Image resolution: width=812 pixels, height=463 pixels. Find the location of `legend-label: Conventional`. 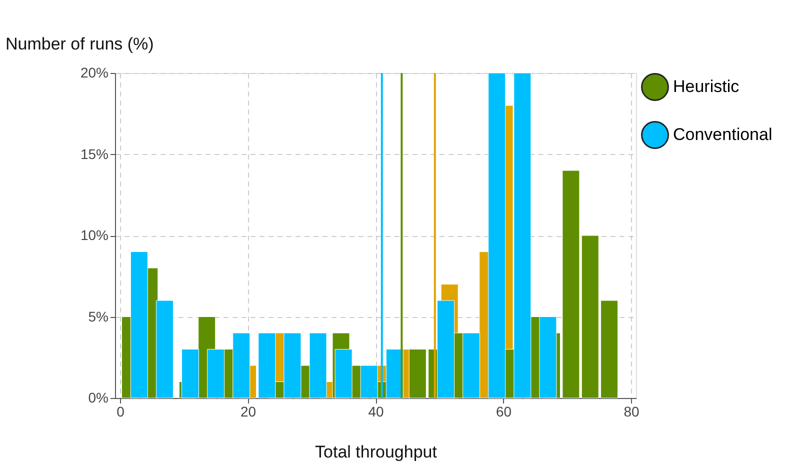

legend-label: Conventional is located at coordinates (722, 134).